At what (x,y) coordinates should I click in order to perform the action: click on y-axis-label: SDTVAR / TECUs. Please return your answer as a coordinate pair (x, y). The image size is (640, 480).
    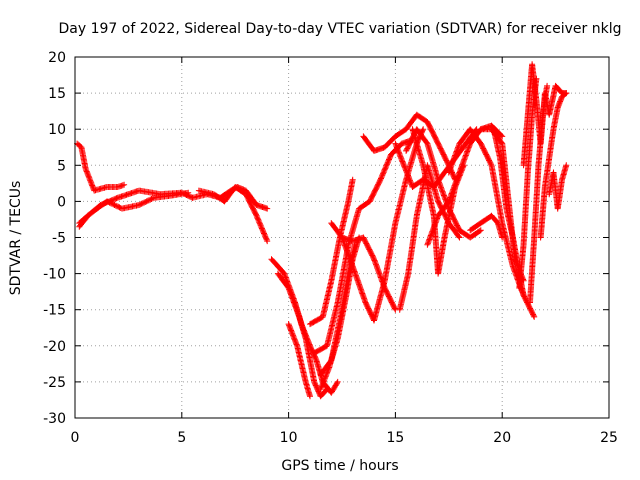
    Looking at the image, I should click on (16, 238).